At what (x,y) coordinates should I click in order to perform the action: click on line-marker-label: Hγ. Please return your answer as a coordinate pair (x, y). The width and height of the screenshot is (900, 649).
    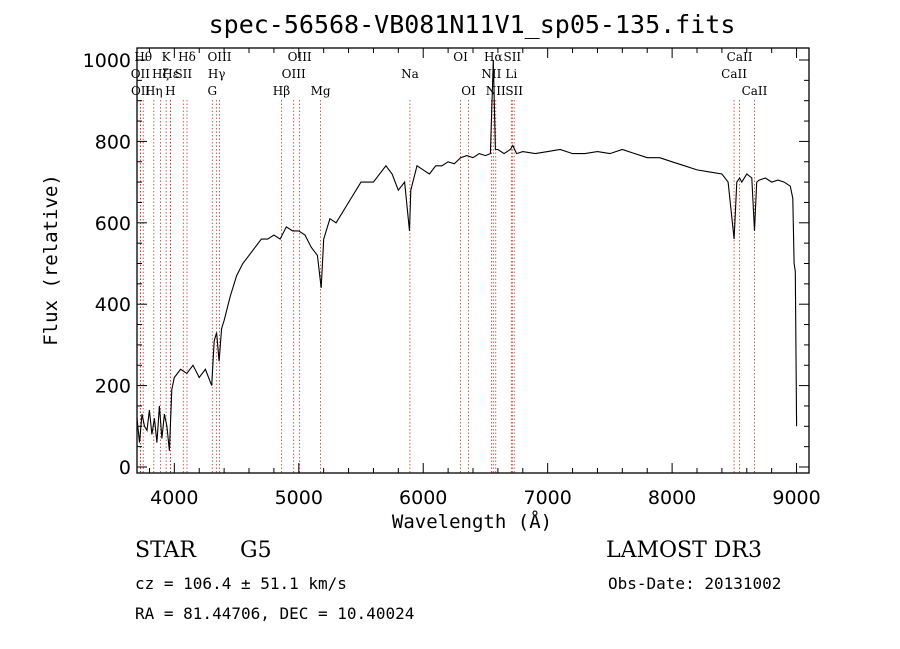
    Looking at the image, I should click on (217, 74).